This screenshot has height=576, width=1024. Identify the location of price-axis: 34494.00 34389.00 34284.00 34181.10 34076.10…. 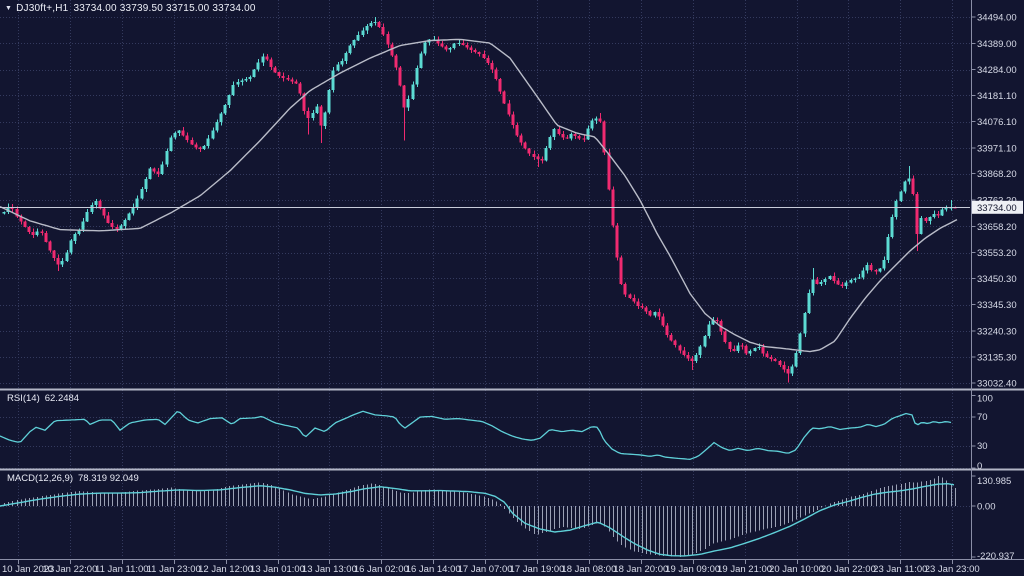
(997, 287).